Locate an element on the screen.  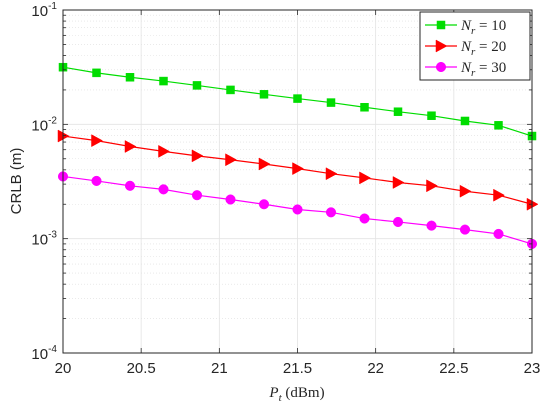
x-tick-label: 23 is located at coordinates (532, 368).